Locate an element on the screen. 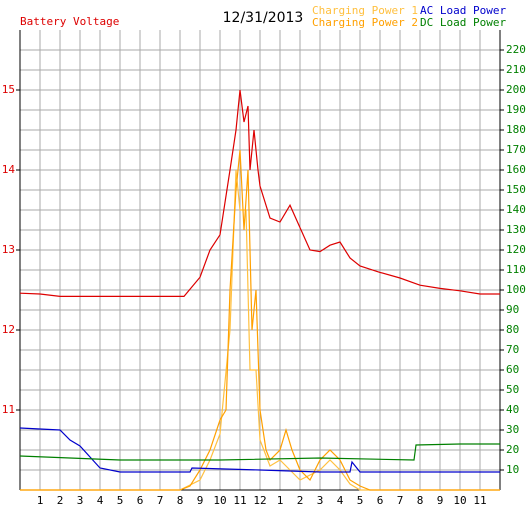 This screenshot has width=527, height=514. y2-tick-label: 180 is located at coordinates (516, 129).